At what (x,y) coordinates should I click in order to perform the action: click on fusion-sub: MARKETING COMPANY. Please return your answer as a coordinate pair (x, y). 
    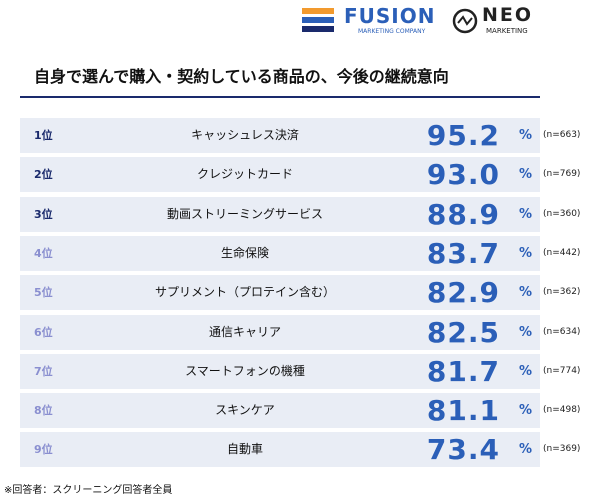
    Looking at the image, I should click on (392, 31).